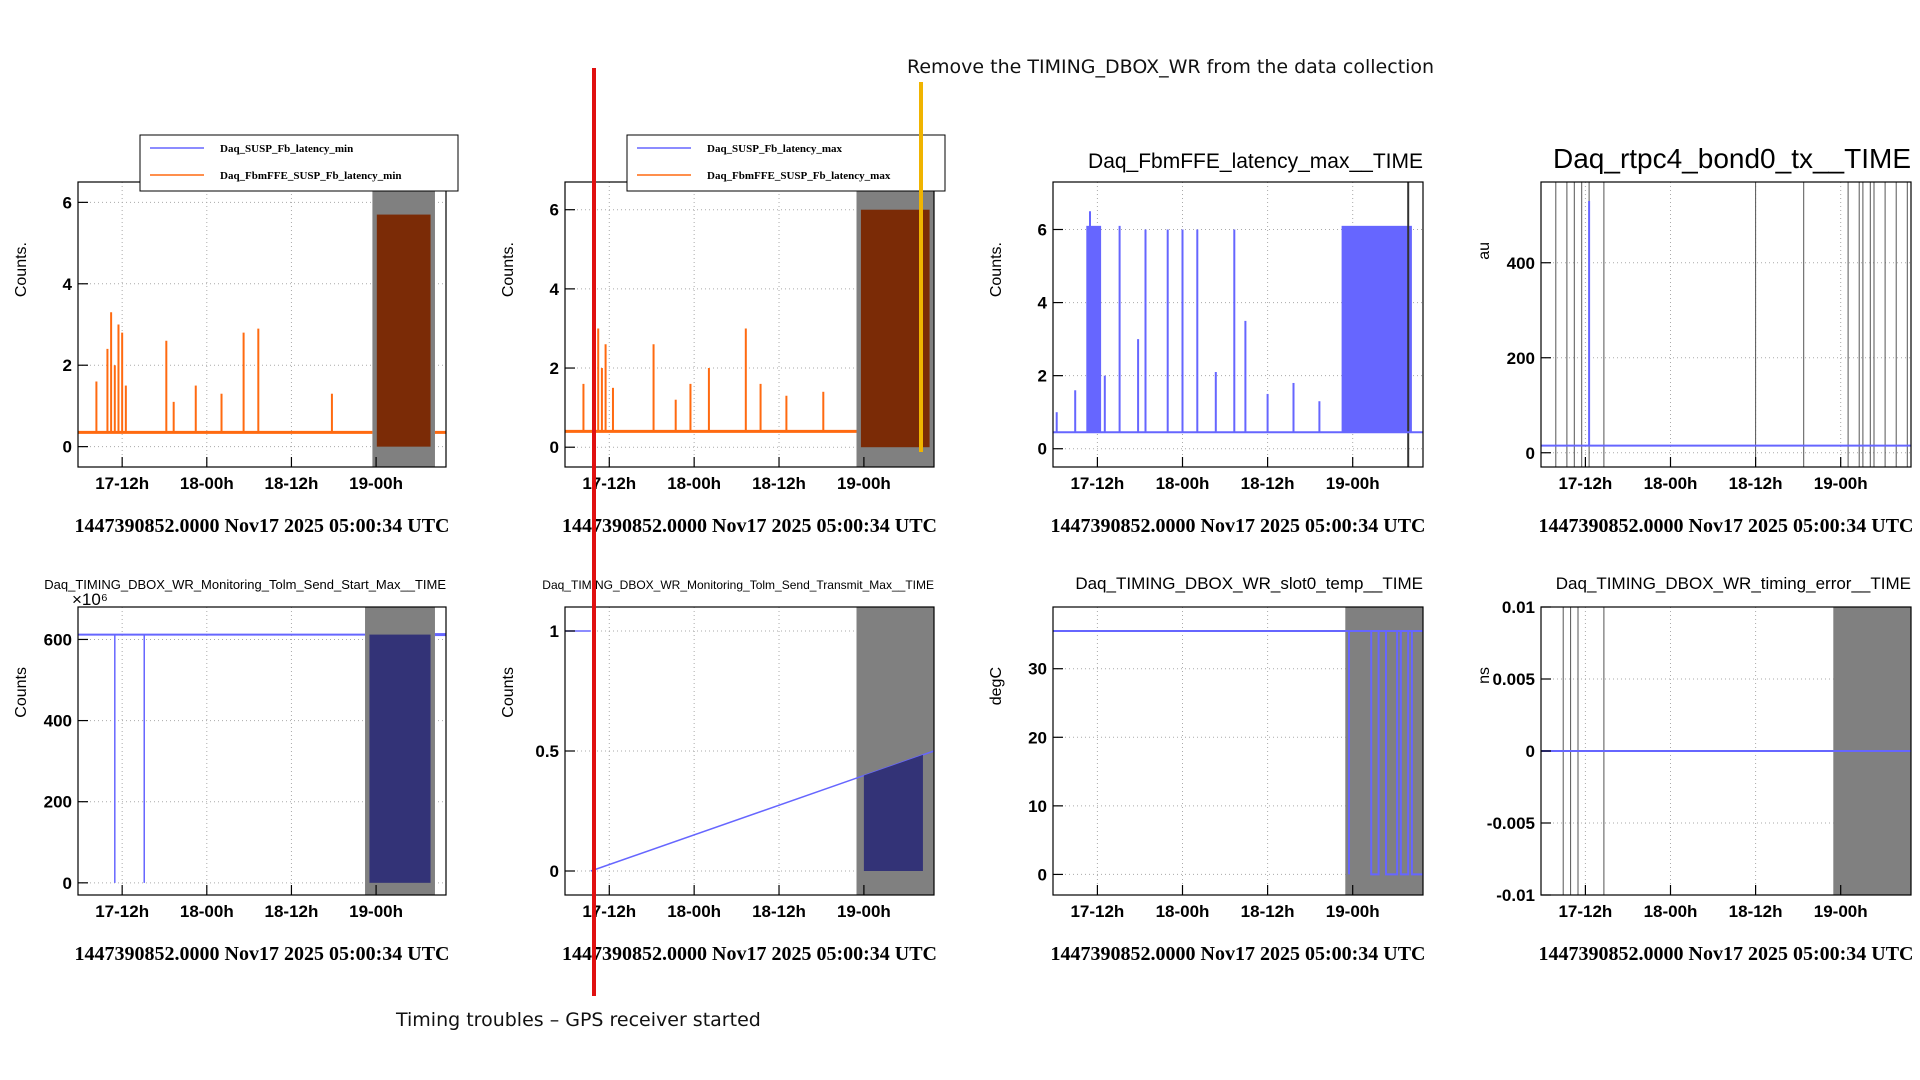 This screenshot has width=1920, height=1080. Describe the element at coordinates (1385, 753) in the screenshot. I see `series-square-wave` at that location.